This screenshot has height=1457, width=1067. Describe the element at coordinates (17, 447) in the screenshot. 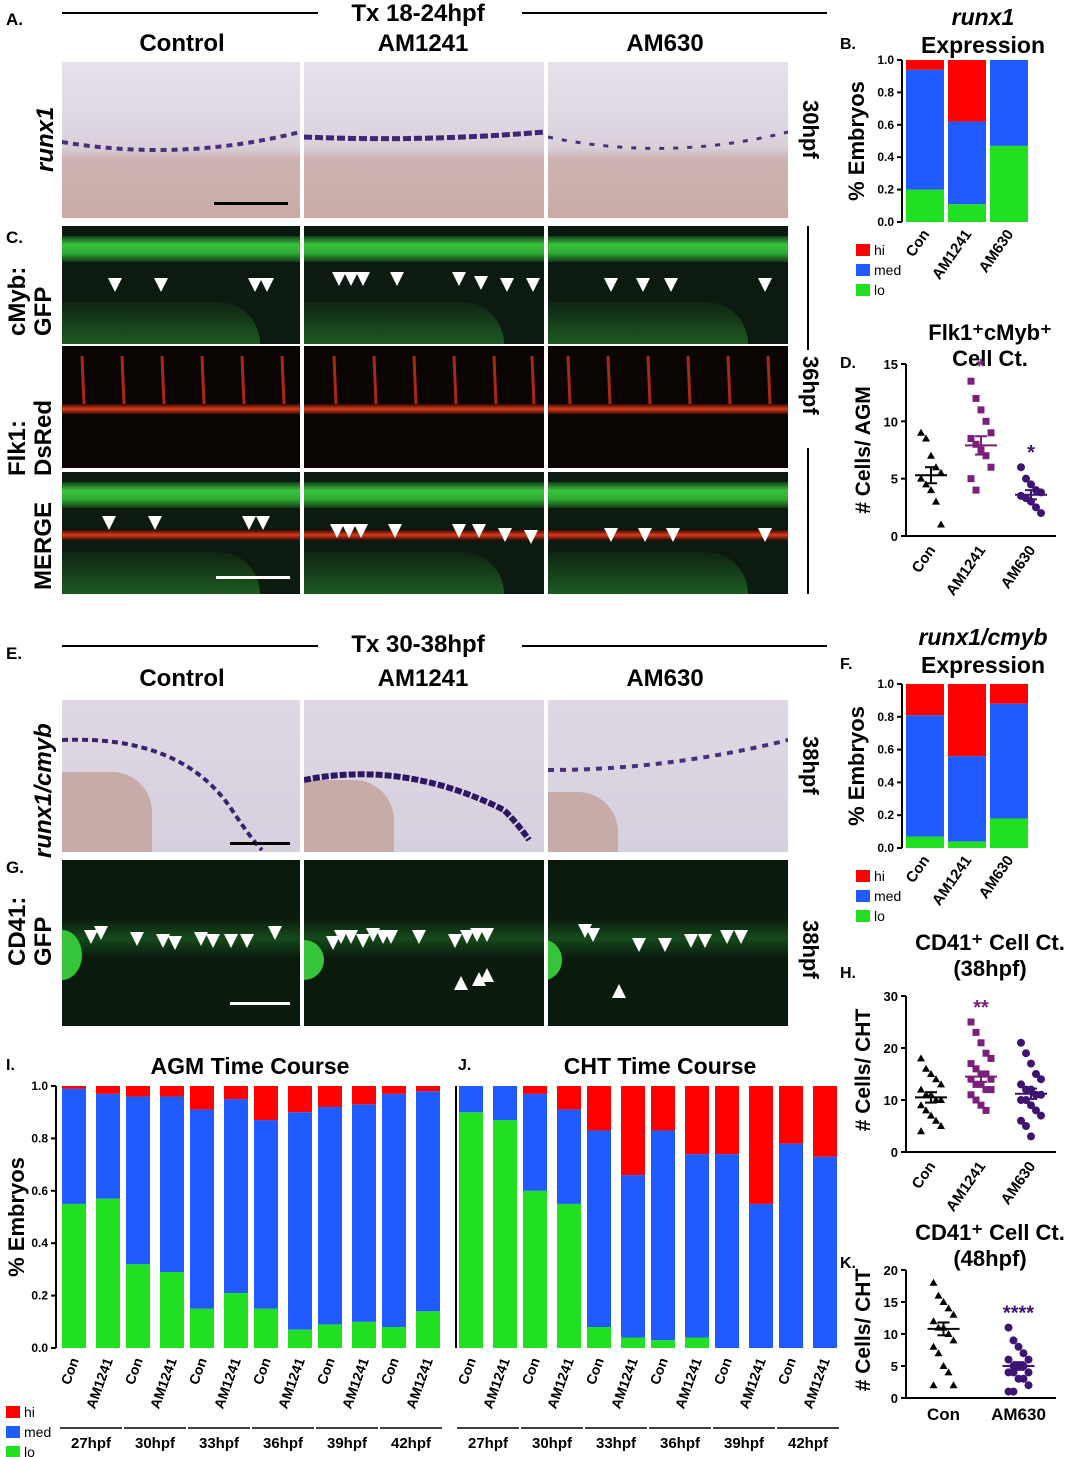

I see `row-label-flk1-a: Flk1:` at that location.